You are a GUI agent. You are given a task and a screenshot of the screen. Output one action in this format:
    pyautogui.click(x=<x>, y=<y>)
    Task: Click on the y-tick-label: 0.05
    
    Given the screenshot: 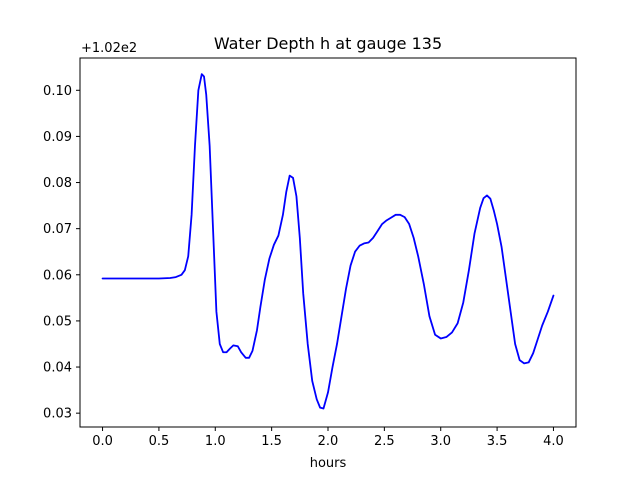 What is the action you would take?
    pyautogui.click(x=57, y=321)
    